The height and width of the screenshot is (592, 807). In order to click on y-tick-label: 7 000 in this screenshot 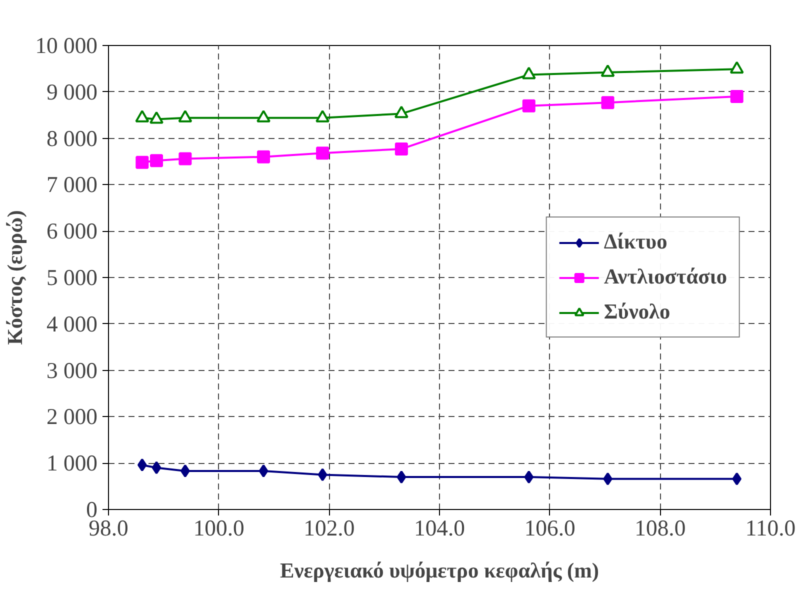, I will do `click(72, 185)`.